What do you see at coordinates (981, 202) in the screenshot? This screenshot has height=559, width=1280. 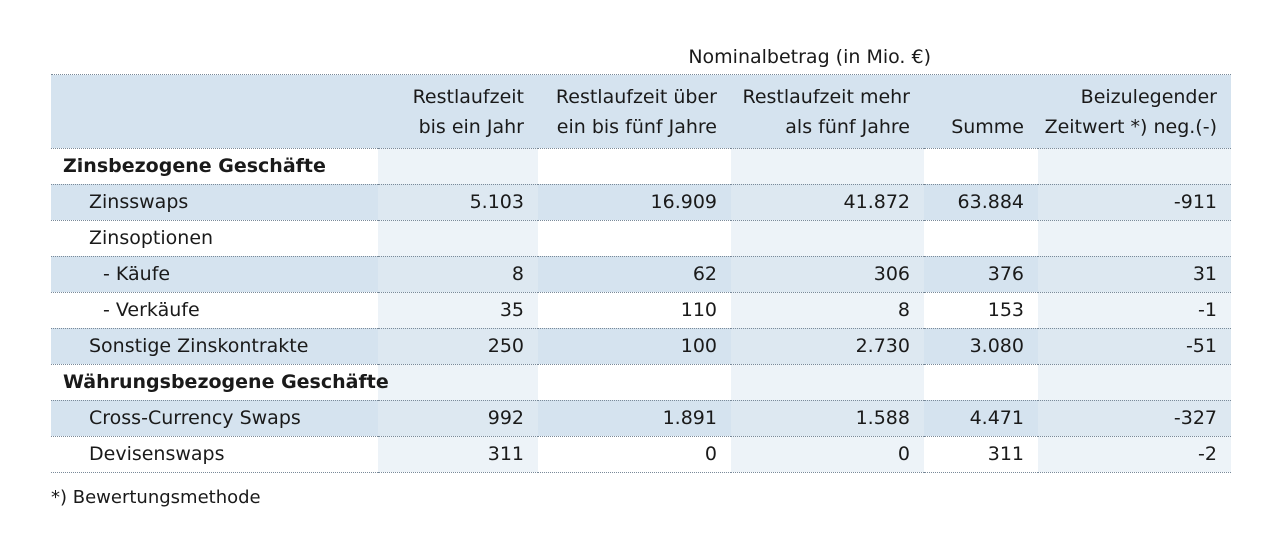 I see `table-cell: 63.884` at bounding box center [981, 202].